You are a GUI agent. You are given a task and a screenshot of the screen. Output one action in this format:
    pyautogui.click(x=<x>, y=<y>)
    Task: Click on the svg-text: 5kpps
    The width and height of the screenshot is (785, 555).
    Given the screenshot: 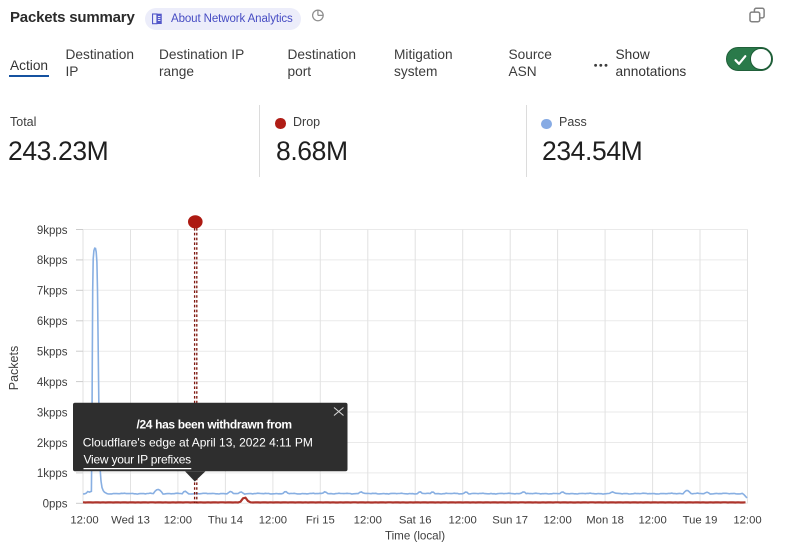 What is the action you would take?
    pyautogui.click(x=52, y=353)
    